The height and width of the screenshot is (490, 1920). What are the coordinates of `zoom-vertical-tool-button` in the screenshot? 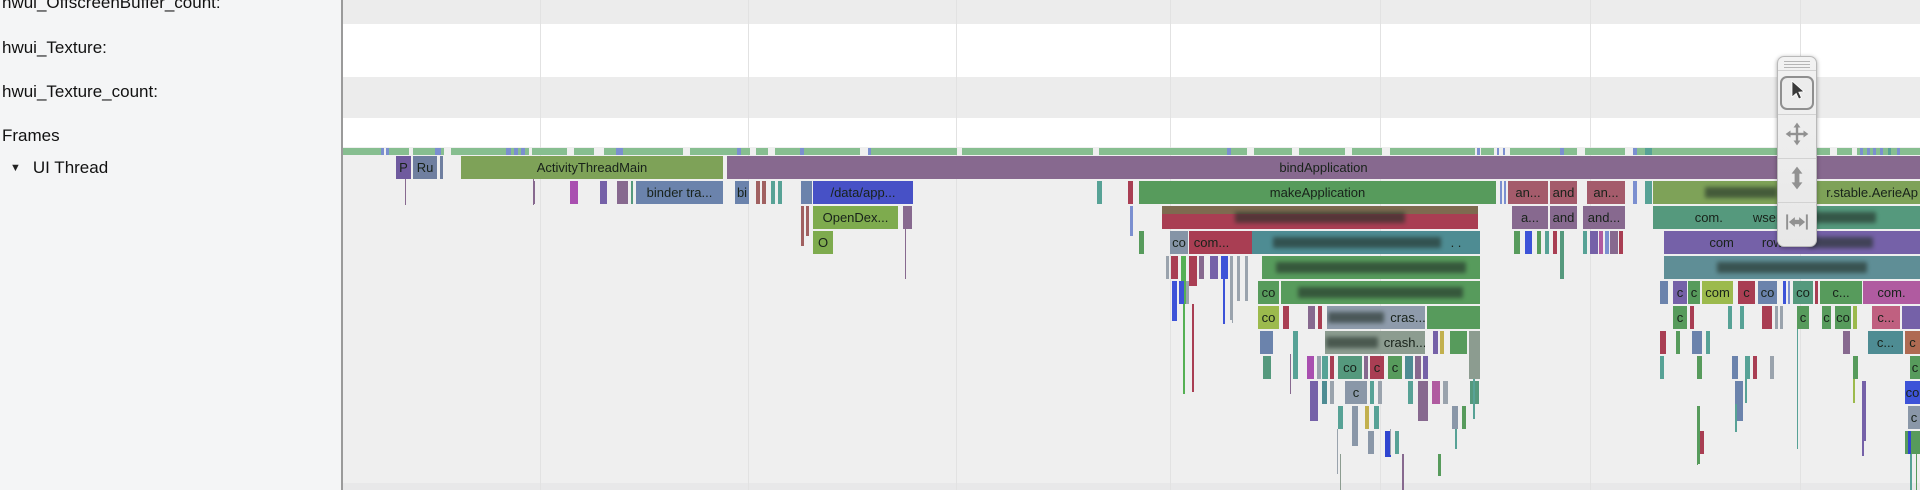 It's located at (1797, 180).